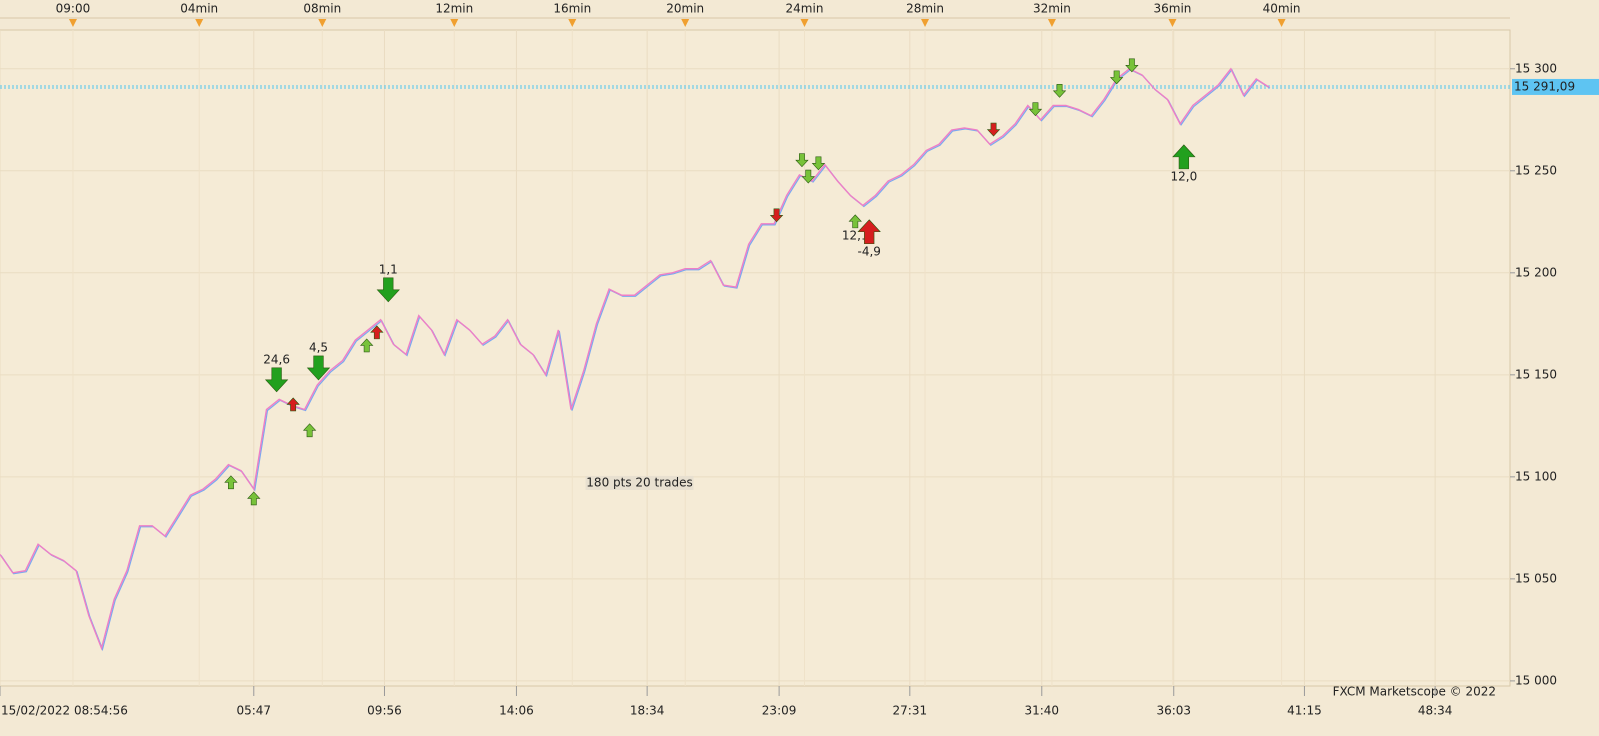 The width and height of the screenshot is (1599, 736). I want to click on trade-label: 24,6, so click(276, 359).